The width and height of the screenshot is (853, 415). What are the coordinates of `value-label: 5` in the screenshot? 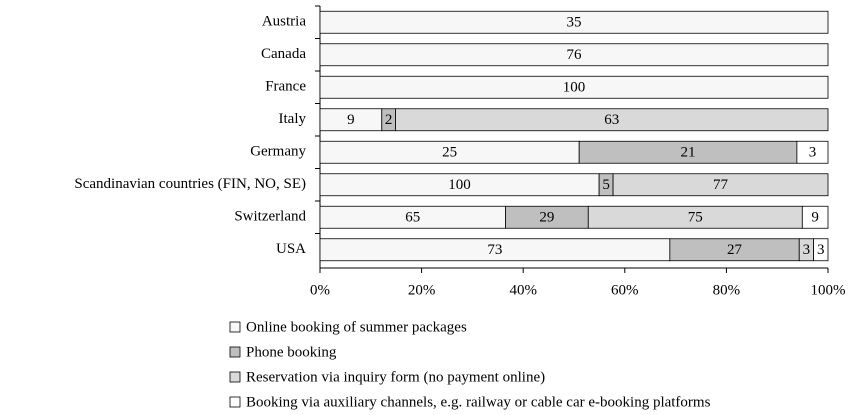 It's located at (606, 185).